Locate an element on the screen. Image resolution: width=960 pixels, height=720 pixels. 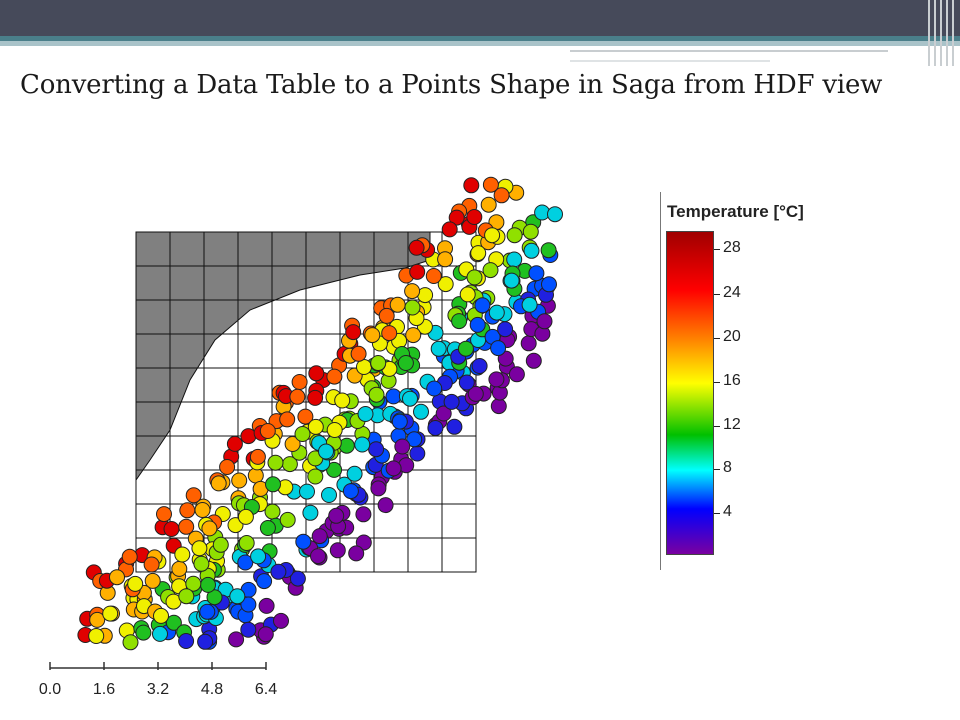
legend-tick-label: 8 is located at coordinates (727, 467).